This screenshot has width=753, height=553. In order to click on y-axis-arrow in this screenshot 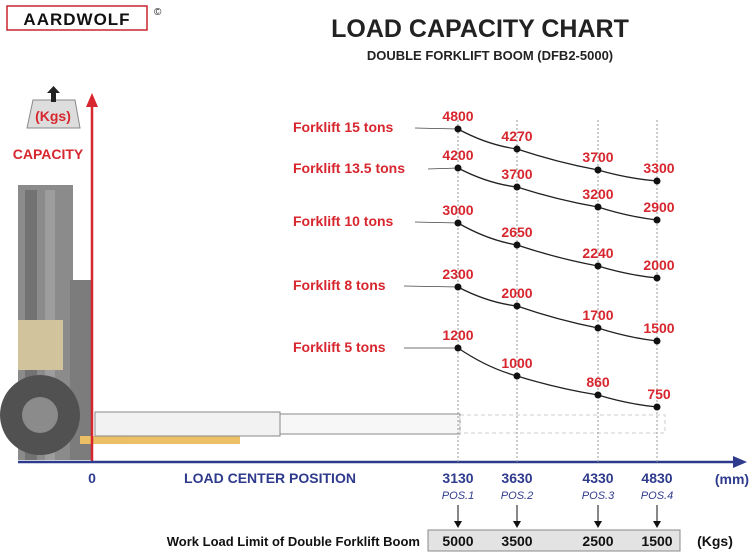, I will do `click(92, 100)`.